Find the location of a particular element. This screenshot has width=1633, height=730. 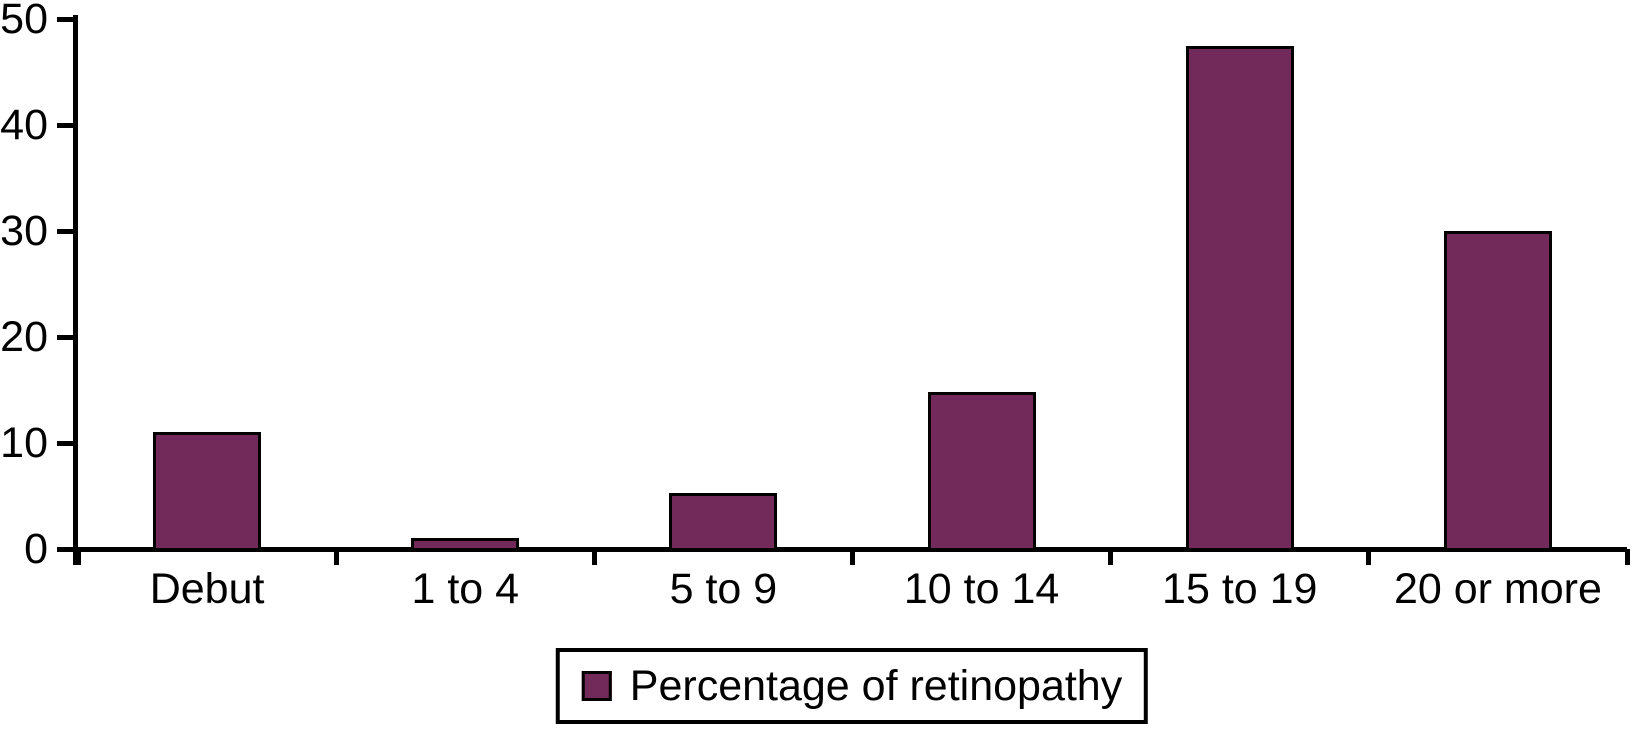

x-axis-category-label: 20 or more is located at coordinates (1497, 589).